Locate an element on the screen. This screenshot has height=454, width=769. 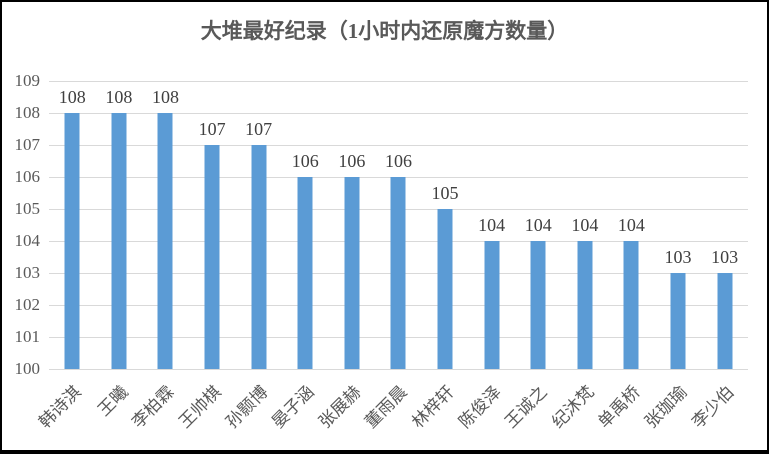
bar-column: 105 is located at coordinates (445, 225).